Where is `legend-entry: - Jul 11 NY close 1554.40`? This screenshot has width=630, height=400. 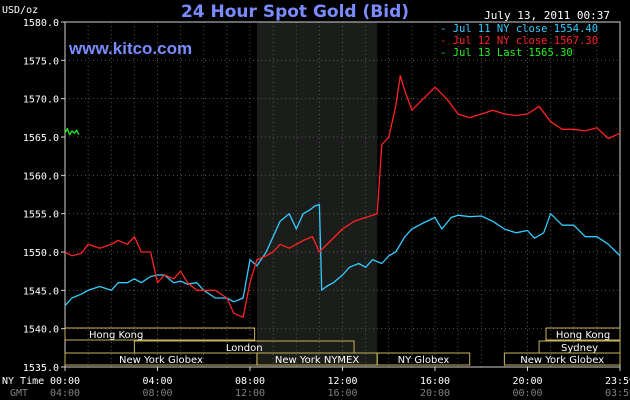 legend-entry: - Jul 11 NY close 1554.40 is located at coordinates (519, 29).